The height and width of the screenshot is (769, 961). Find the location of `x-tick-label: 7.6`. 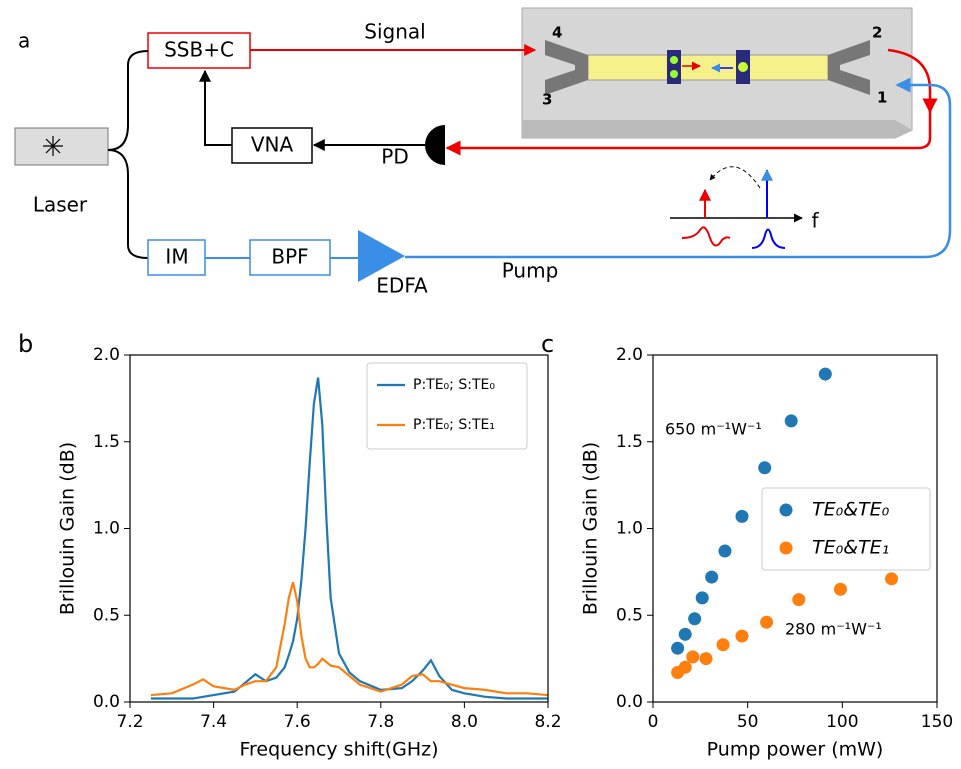

x-tick-label: 7.6 is located at coordinates (297, 722).